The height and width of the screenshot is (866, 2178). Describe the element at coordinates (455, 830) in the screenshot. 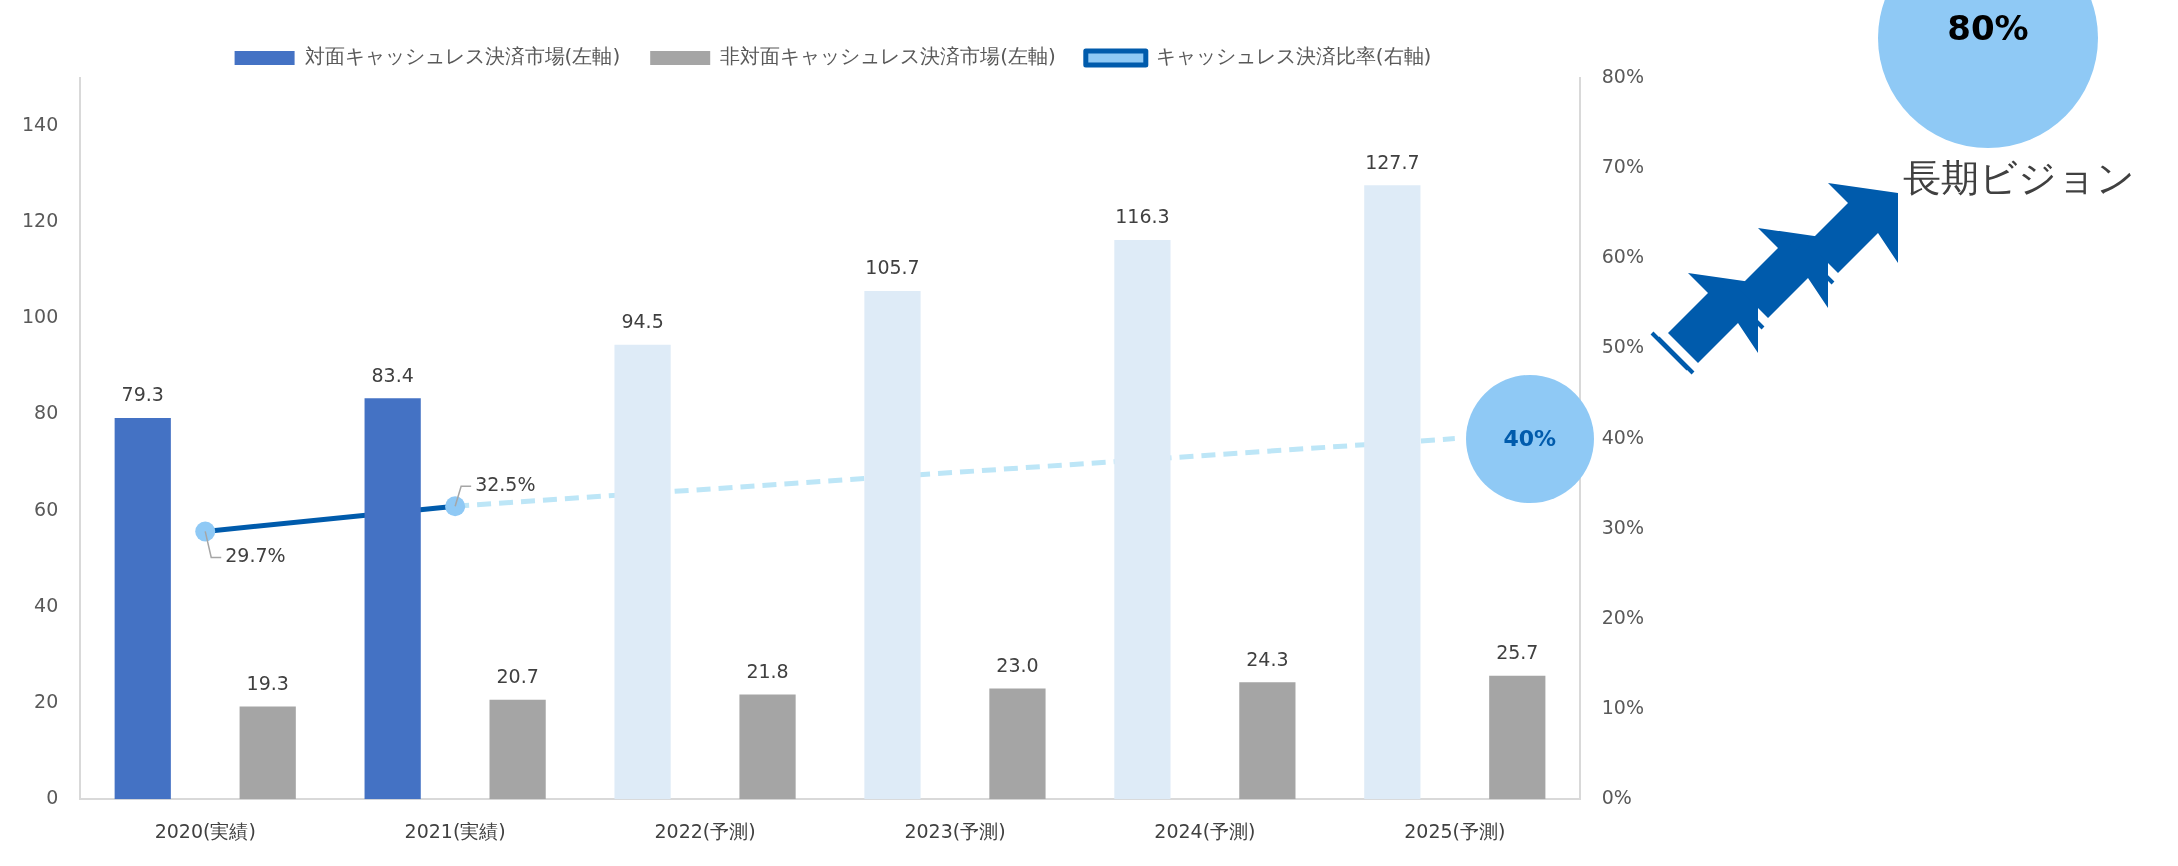

I see `x-tick-label: 2021(実績)` at that location.